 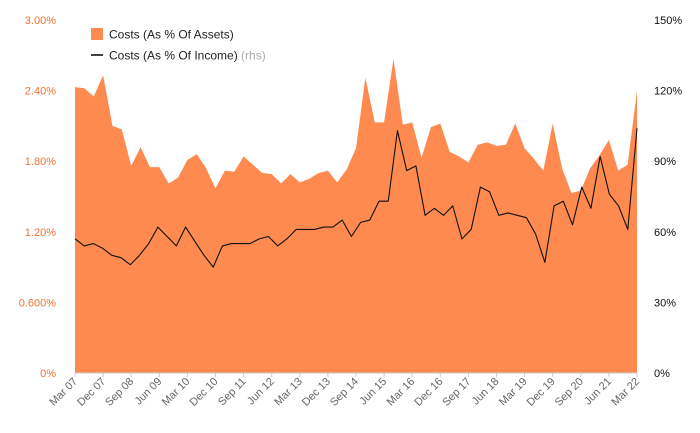 I want to click on x-tick-label: Dec 19, so click(x=541, y=392).